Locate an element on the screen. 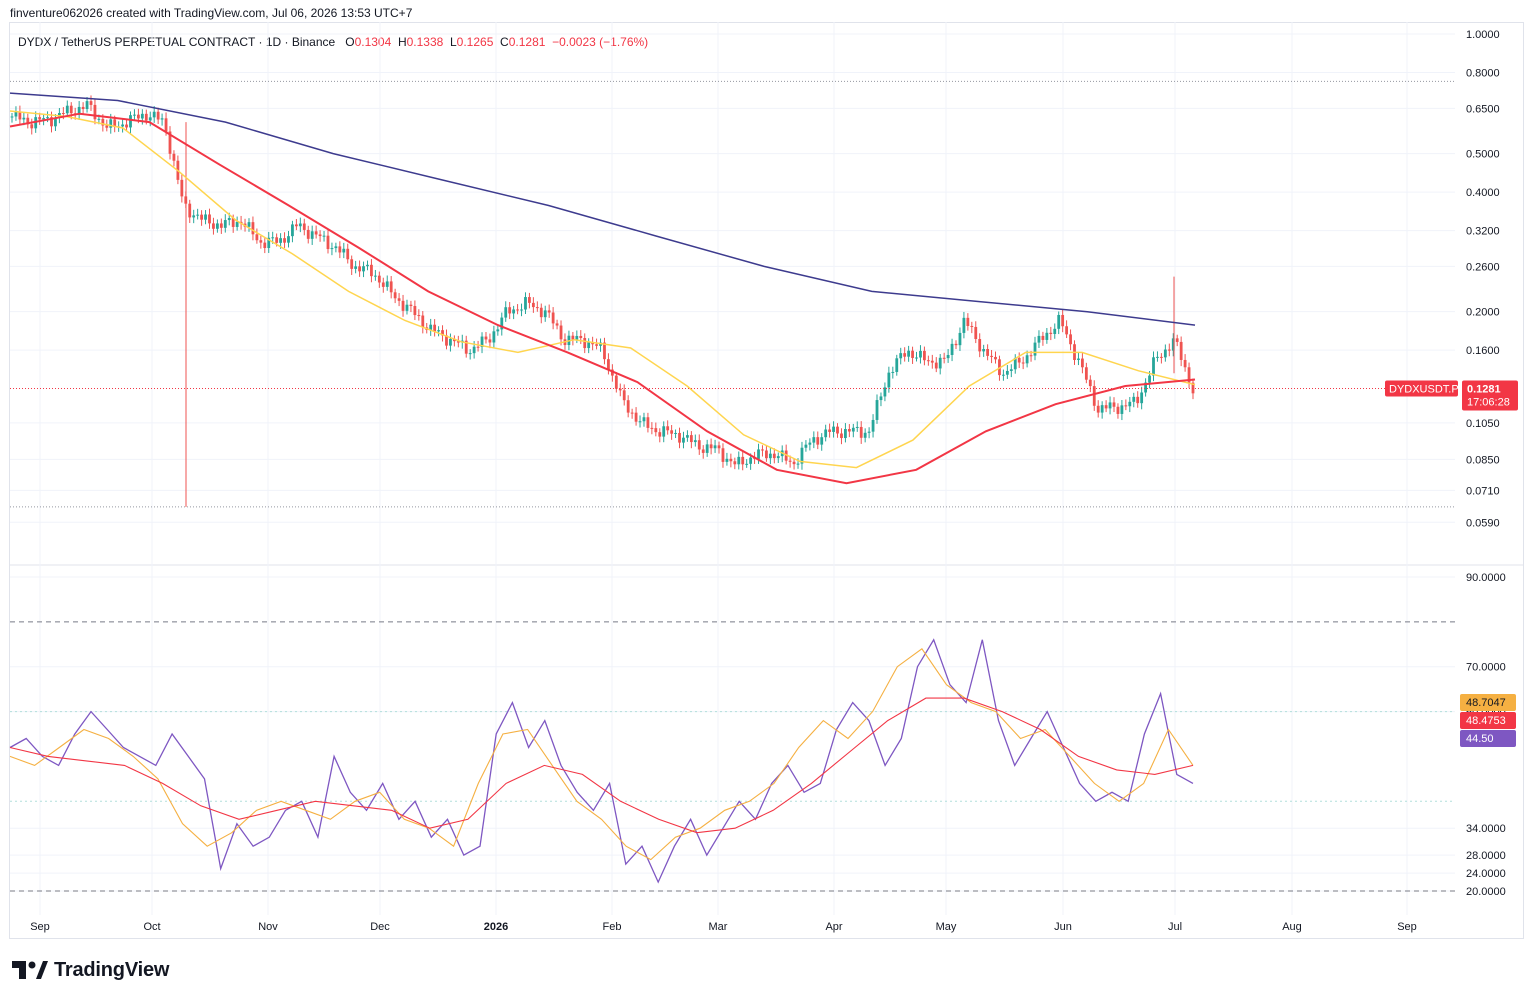 This screenshot has width=1534, height=1000. x-tick-label: Feb is located at coordinates (612, 927).